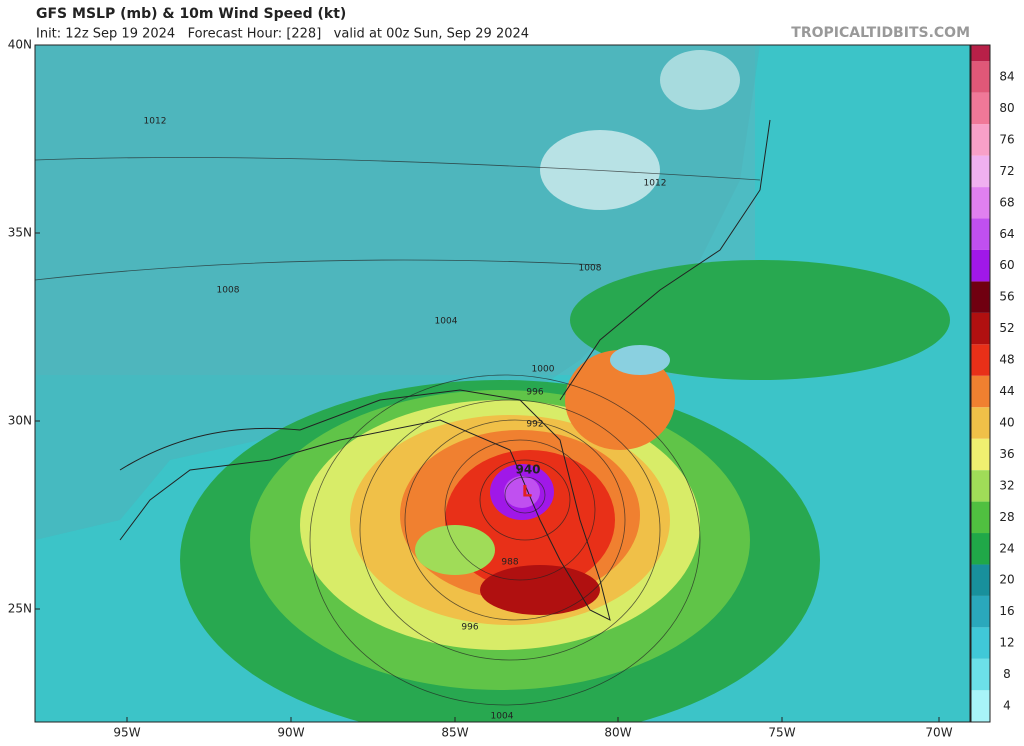 The image size is (1024, 746). Describe the element at coordinates (20, 609) in the screenshot. I see `lat-label: 25N` at that location.